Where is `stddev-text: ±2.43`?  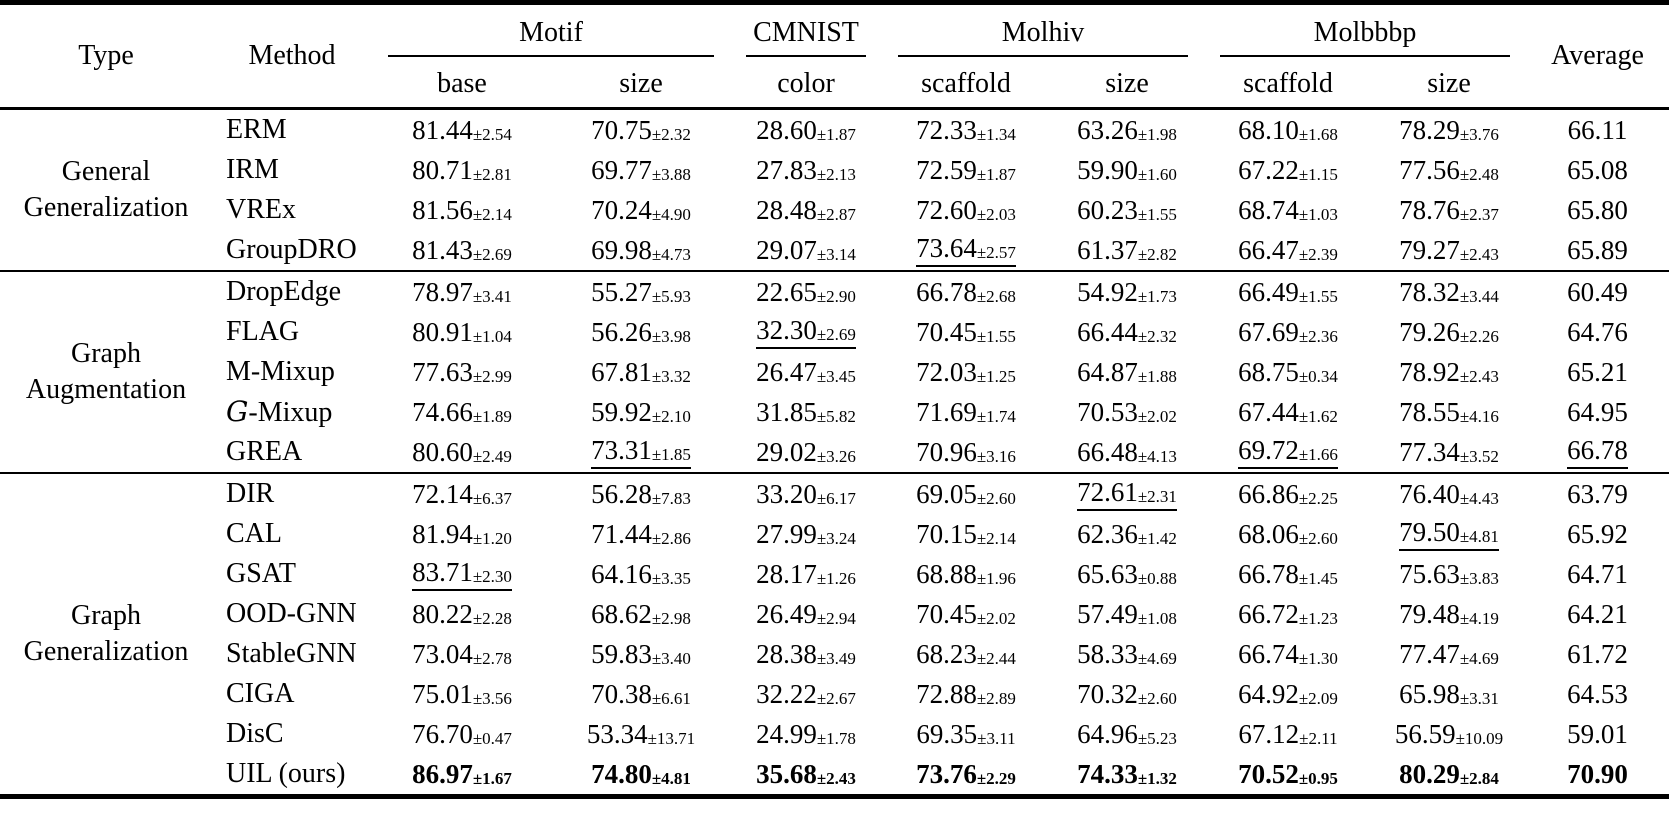
stddev-text: ±2.43 is located at coordinates (1479, 376).